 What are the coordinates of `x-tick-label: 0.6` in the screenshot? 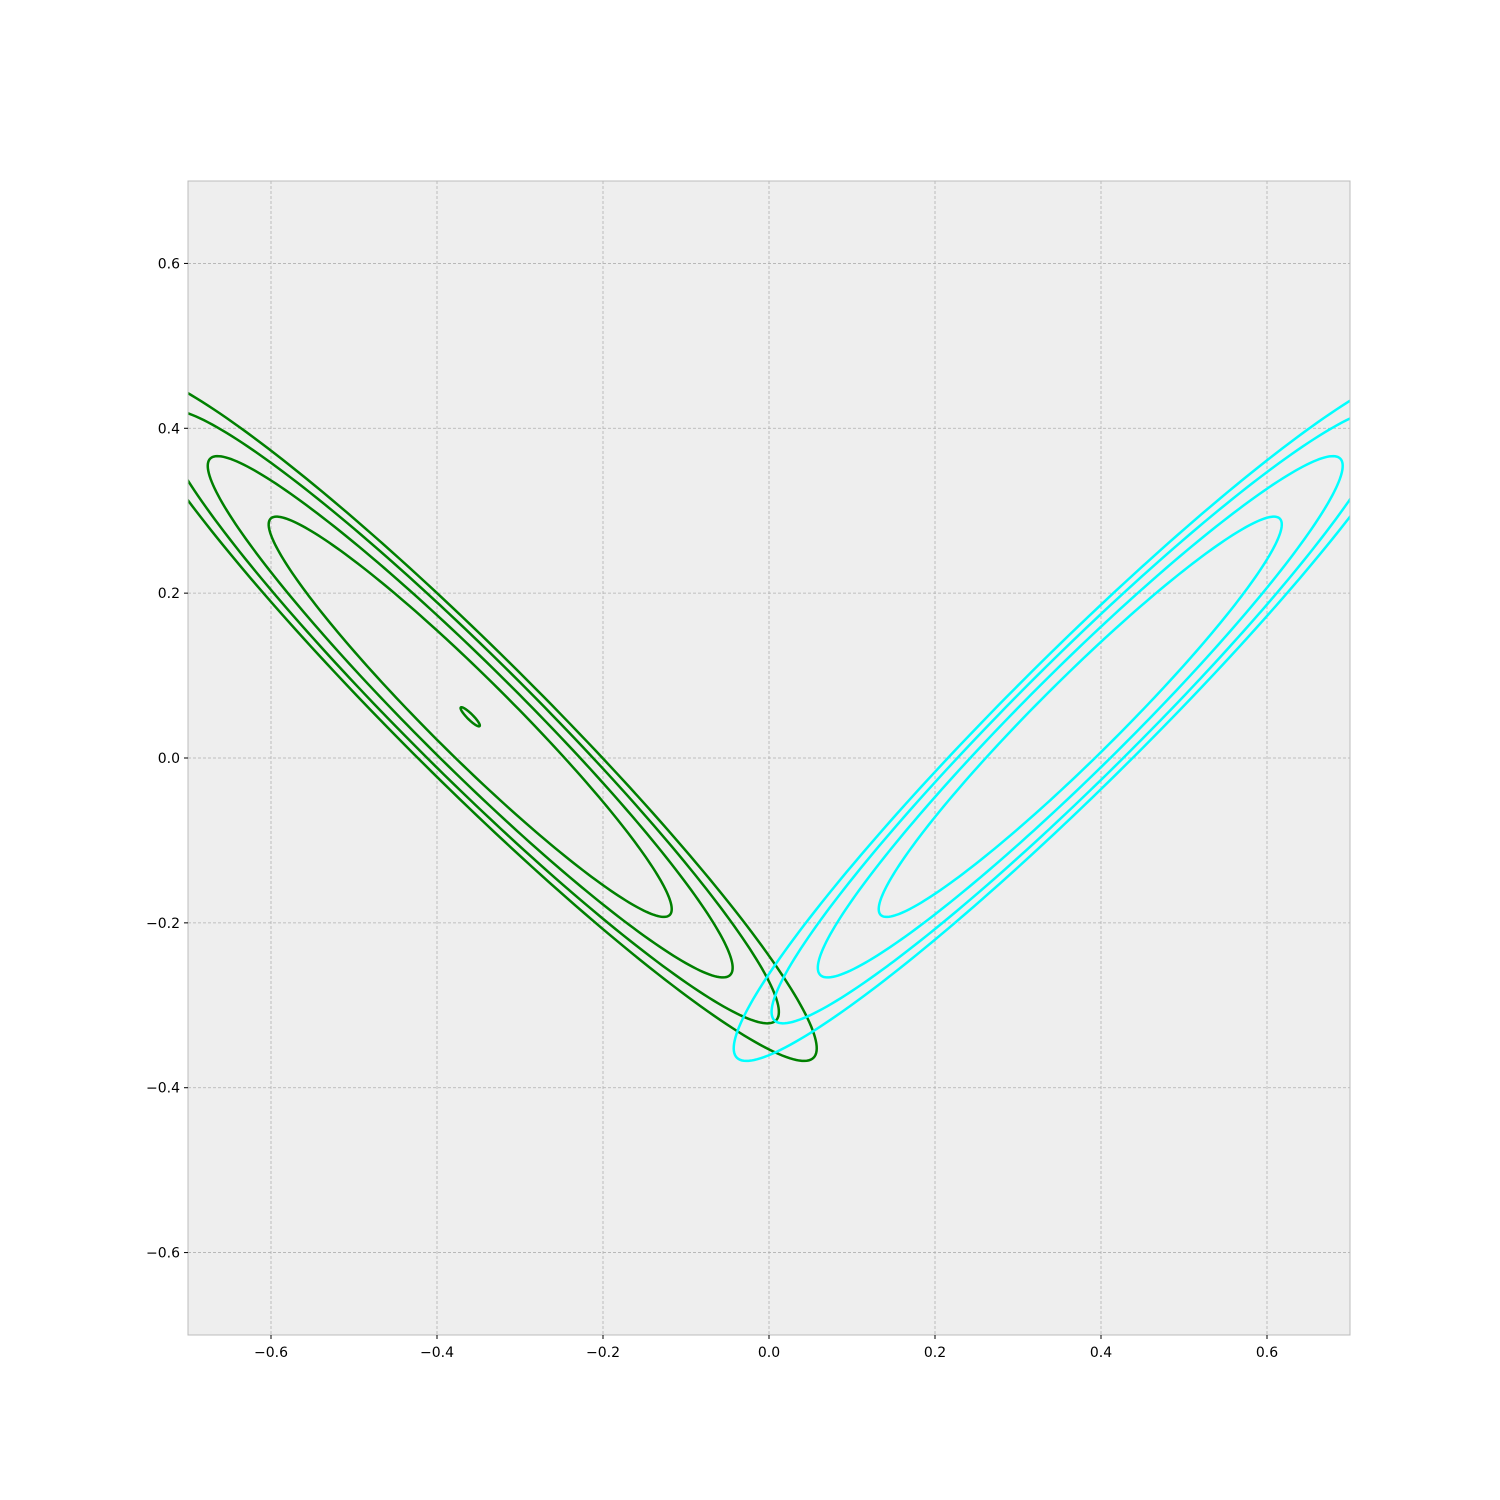 It's located at (1267, 1353).